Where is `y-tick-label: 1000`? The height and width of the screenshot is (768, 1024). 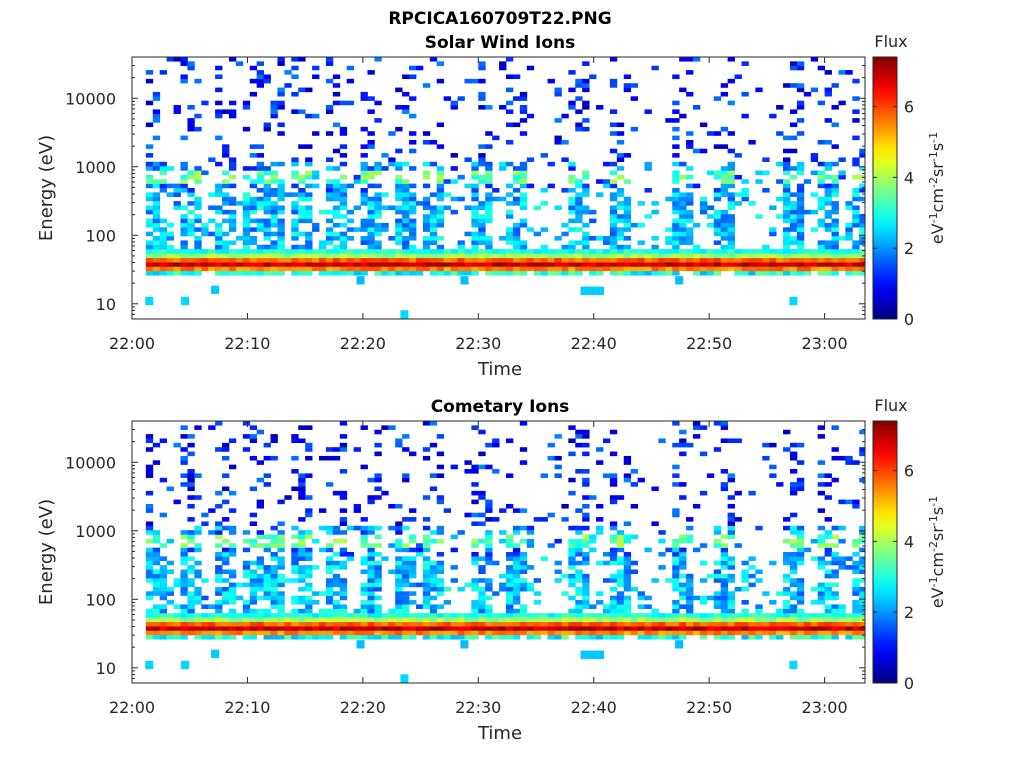
y-tick-label: 1000 is located at coordinates (95, 167).